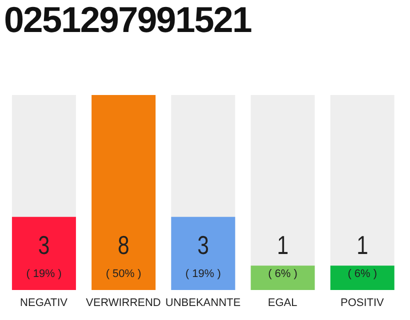  Describe the element at coordinates (123, 302) in the screenshot. I see `x-tick-label: VERWIRREND` at that location.